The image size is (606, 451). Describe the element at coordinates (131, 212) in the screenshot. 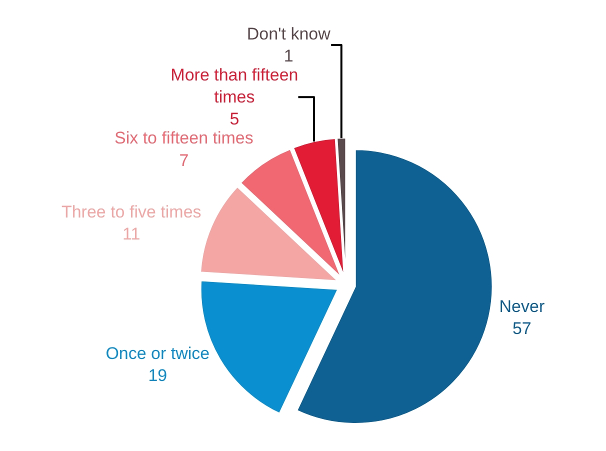

I see `slice-label: Three to five times` at that location.